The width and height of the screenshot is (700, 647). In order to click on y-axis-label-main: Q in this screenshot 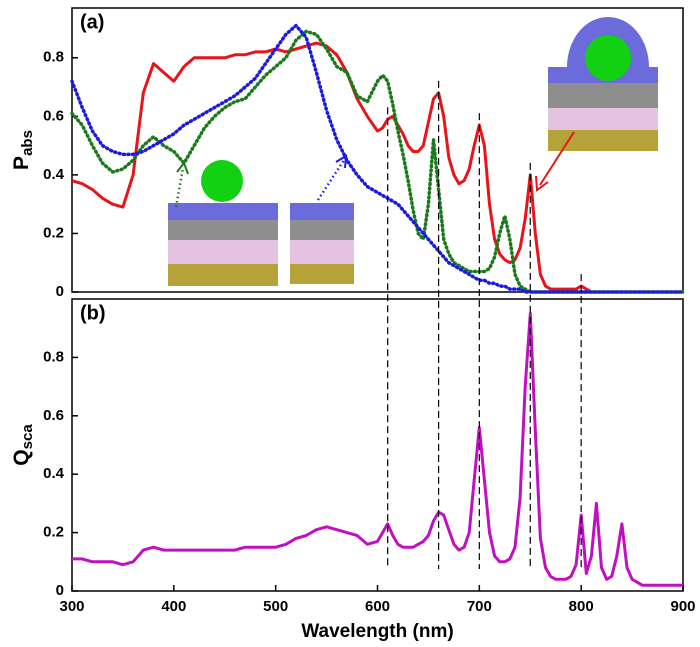, I will do `click(21, 457)`.